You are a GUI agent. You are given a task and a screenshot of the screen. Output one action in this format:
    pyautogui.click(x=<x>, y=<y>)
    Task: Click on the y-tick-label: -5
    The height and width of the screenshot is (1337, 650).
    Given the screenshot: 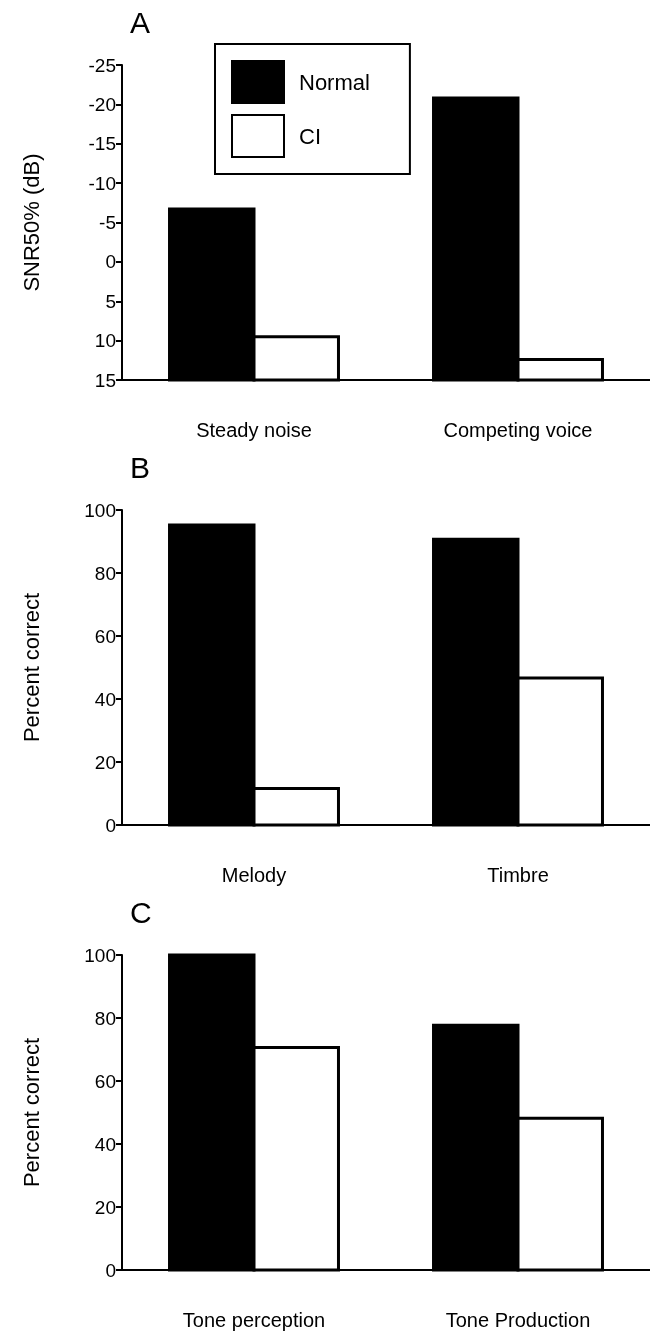 What is the action you would take?
    pyautogui.click(x=107, y=222)
    